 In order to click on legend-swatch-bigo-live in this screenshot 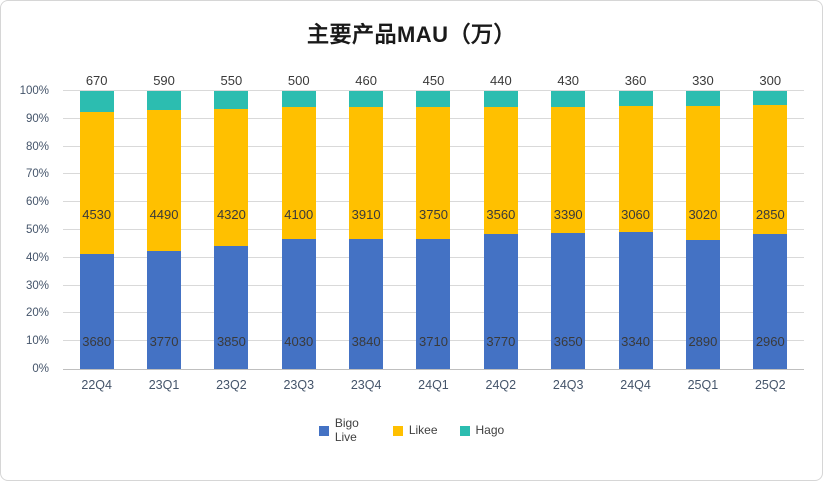, I will do `click(323, 430)`.